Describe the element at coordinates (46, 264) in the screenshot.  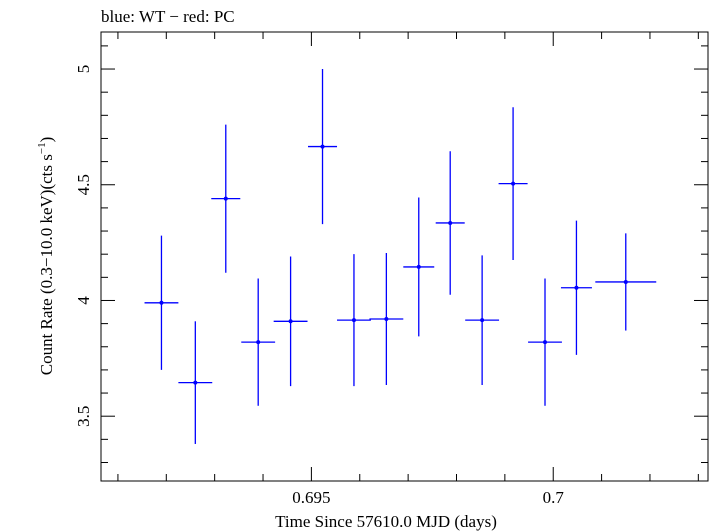
I see `y-axis-label-main: Count Rate (0.3−10.0 keV)(cts s` at that location.